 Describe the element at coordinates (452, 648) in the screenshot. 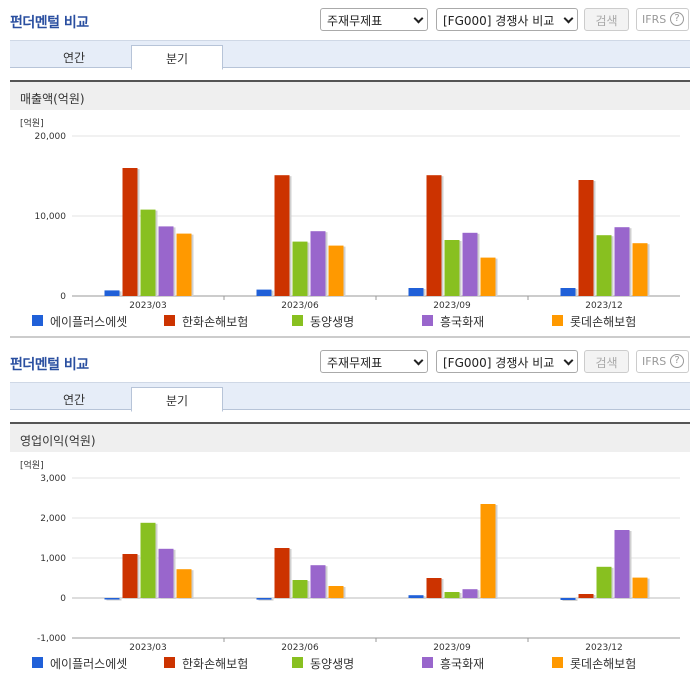

I see `x-tick-label: 2023/09` at that location.